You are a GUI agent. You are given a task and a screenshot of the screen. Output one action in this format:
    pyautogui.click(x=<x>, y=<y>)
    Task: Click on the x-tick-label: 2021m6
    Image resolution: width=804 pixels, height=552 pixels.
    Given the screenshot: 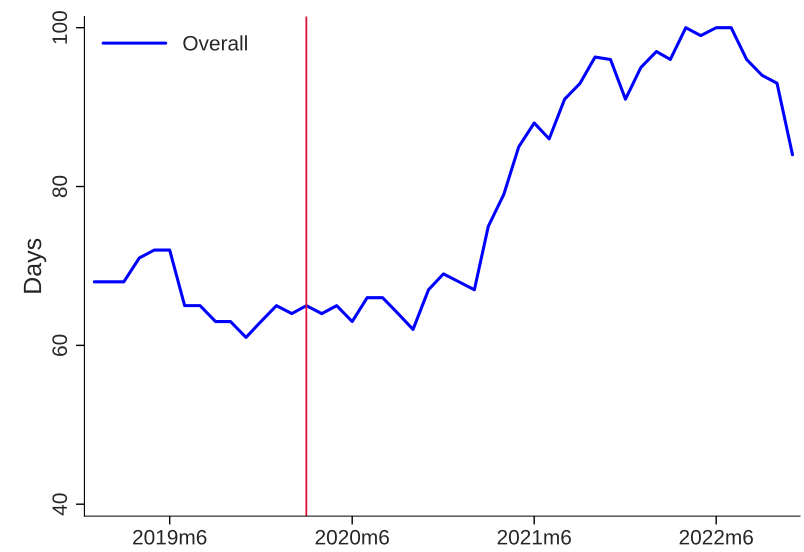 What is the action you would take?
    pyautogui.click(x=534, y=537)
    